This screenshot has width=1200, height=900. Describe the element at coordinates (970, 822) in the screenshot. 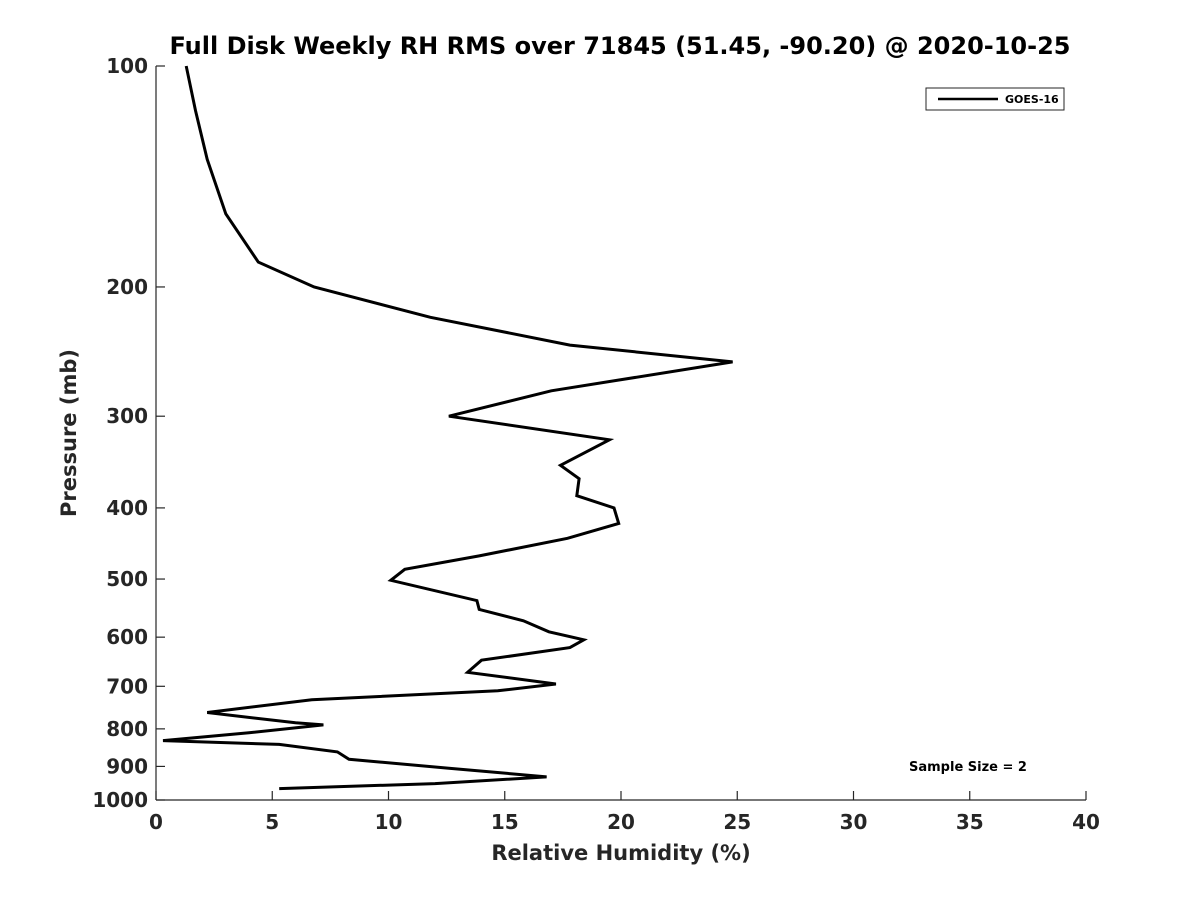

I see `x-tick-label: 35` at that location.